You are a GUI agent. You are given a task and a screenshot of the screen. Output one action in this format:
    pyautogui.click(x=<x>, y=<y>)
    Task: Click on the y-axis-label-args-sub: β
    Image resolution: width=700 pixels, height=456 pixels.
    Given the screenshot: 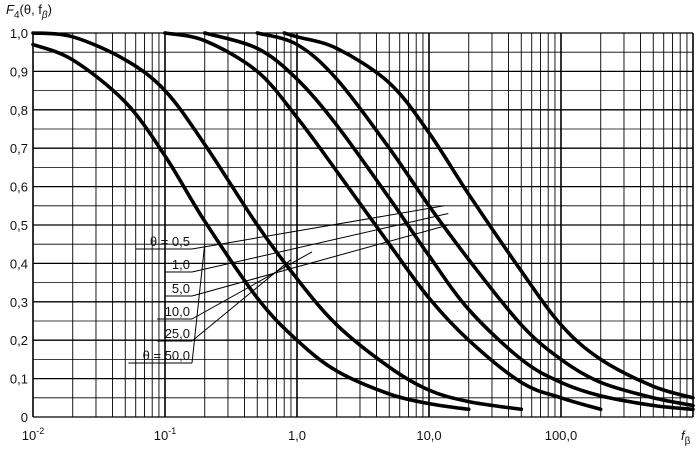 What is the action you would take?
    pyautogui.click(x=44, y=15)
    